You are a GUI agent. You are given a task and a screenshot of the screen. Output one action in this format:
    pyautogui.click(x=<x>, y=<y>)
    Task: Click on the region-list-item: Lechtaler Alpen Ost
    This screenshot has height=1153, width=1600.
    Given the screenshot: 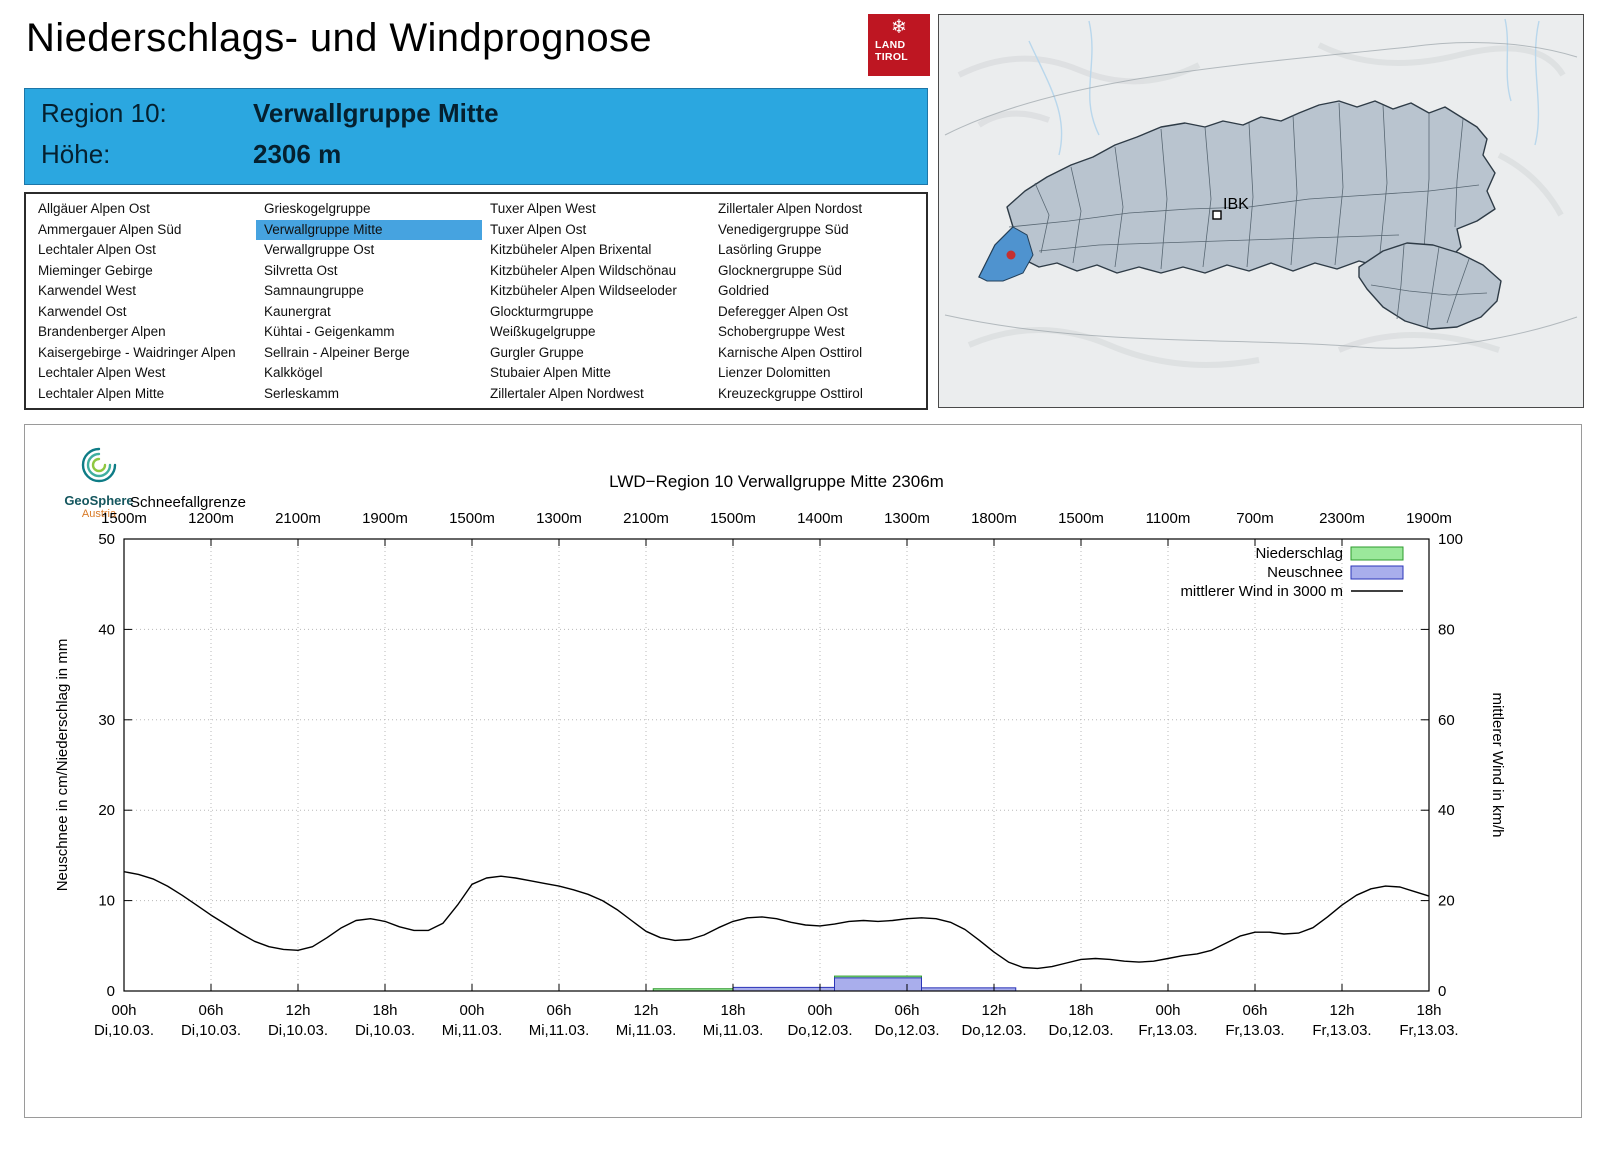 What is the action you would take?
    pyautogui.click(x=97, y=249)
    